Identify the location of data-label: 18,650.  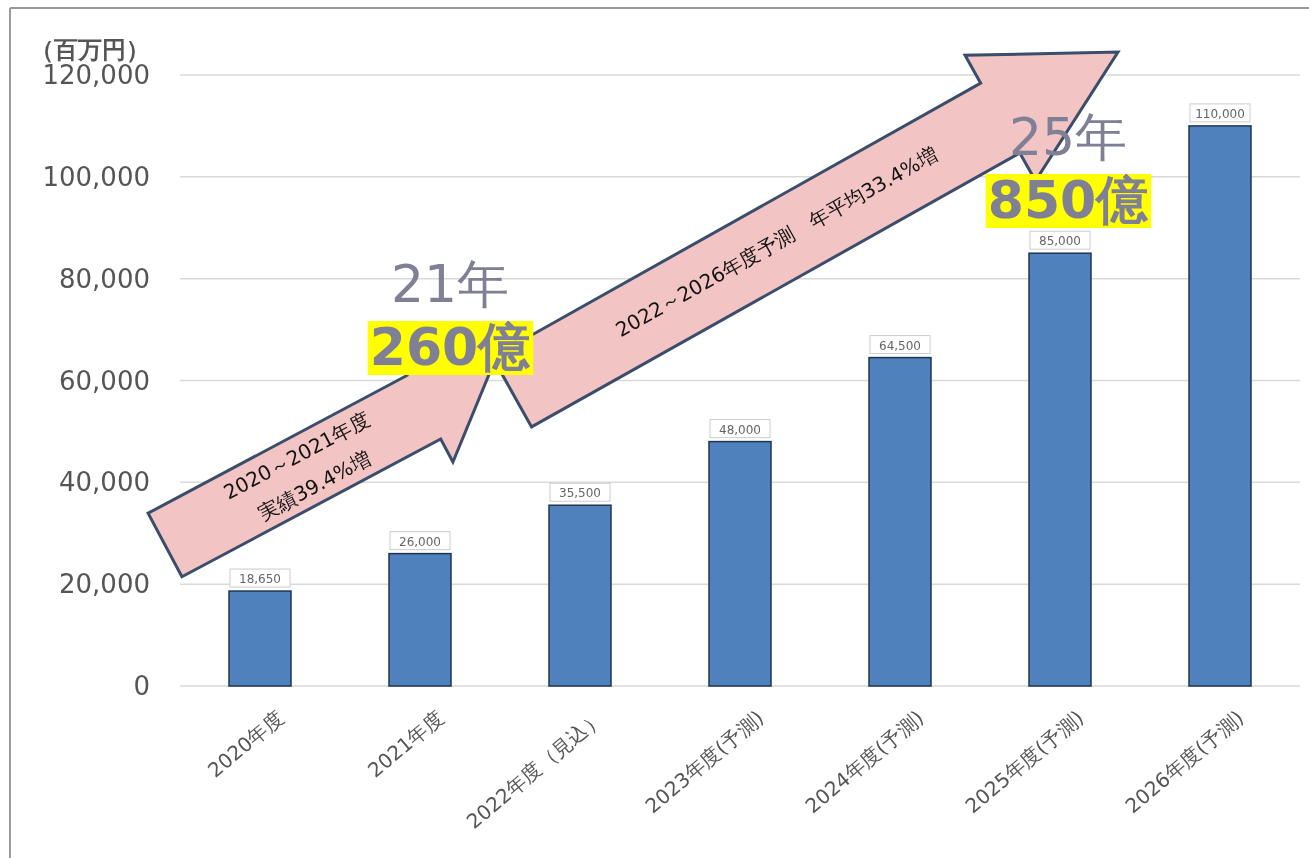
(260, 579).